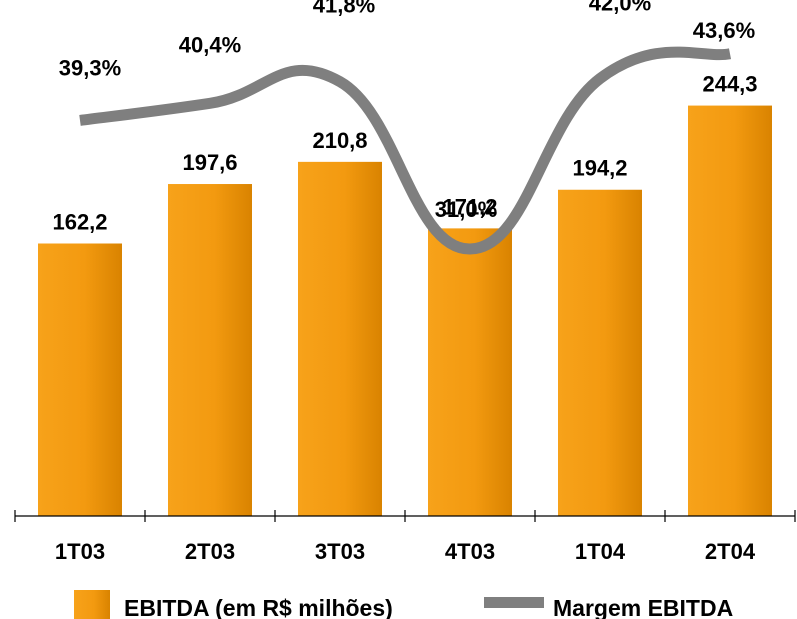  I want to click on x-tick-label: 4T03, so click(470, 551).